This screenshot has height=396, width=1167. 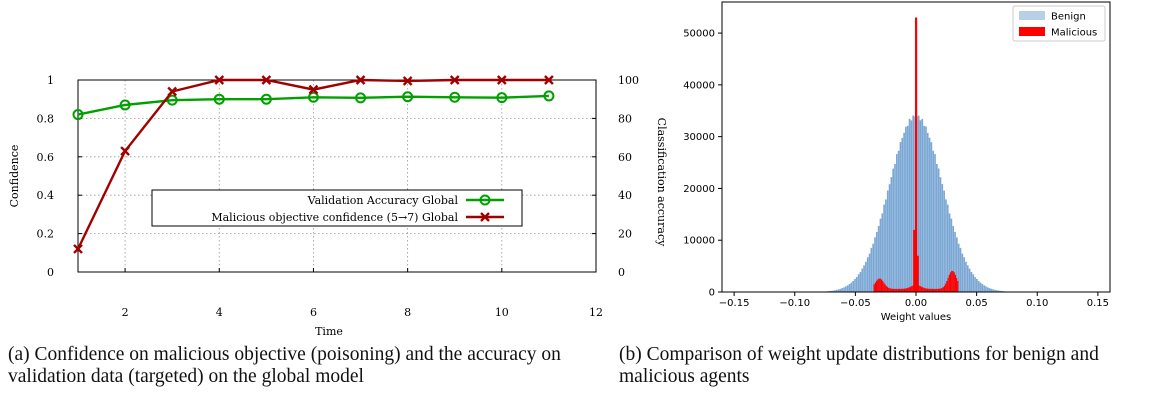 I want to click on chart-a-legend-label-0: Validation Accuracy Global, so click(x=383, y=200).